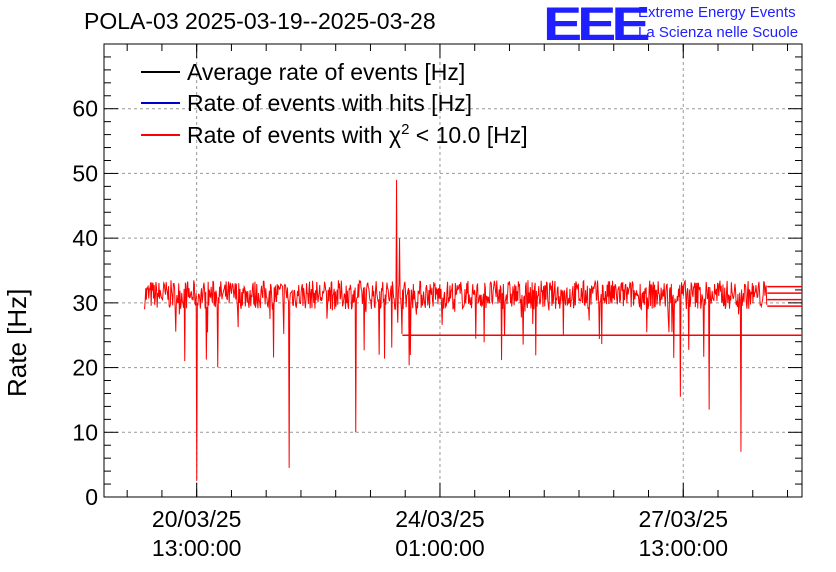 The image size is (836, 572). What do you see at coordinates (85, 303) in the screenshot?
I see `y-tick-label: 30` at bounding box center [85, 303].